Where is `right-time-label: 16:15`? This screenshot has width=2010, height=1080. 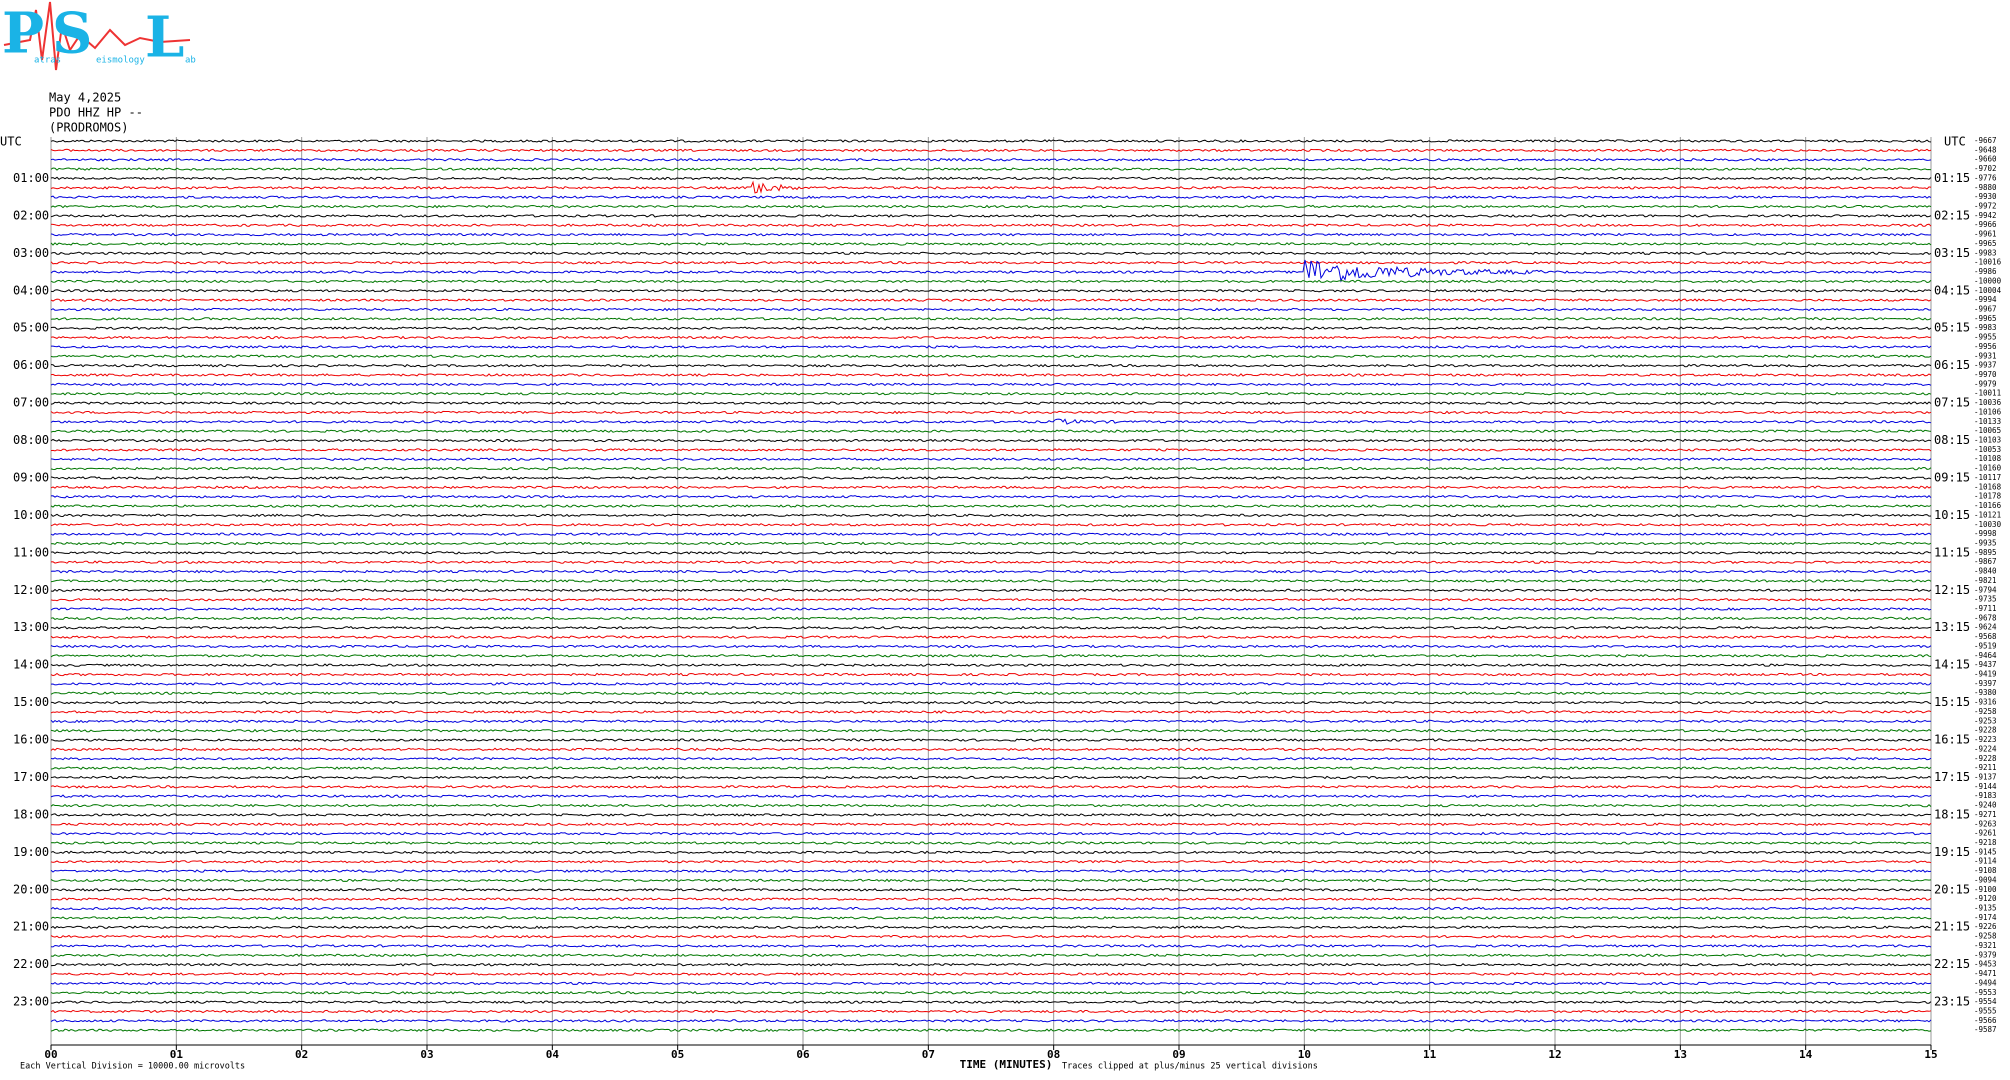 right-time-label: 16:15 is located at coordinates (1952, 740).